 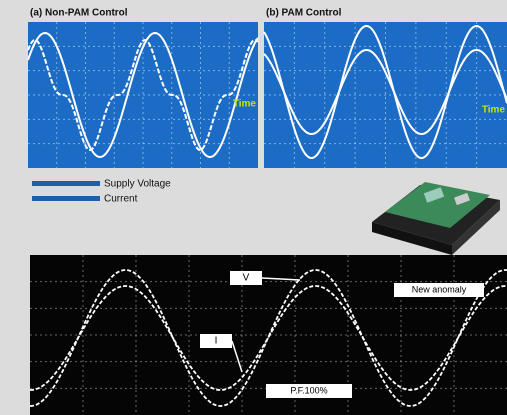 What do you see at coordinates (436, 218) in the screenshot?
I see `device` at bounding box center [436, 218].